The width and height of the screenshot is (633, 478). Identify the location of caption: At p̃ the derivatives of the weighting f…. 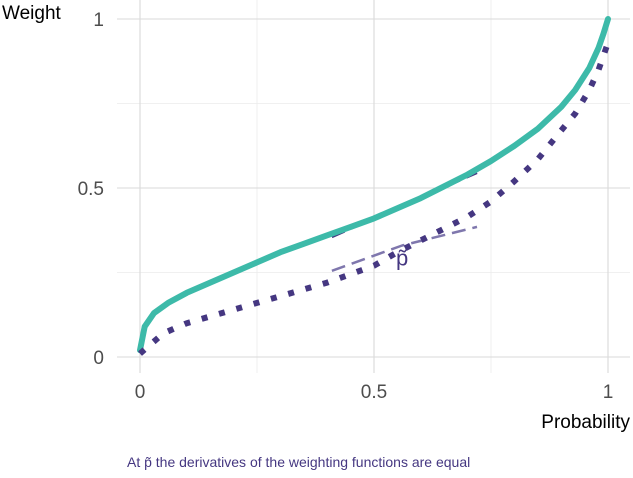
(299, 462).